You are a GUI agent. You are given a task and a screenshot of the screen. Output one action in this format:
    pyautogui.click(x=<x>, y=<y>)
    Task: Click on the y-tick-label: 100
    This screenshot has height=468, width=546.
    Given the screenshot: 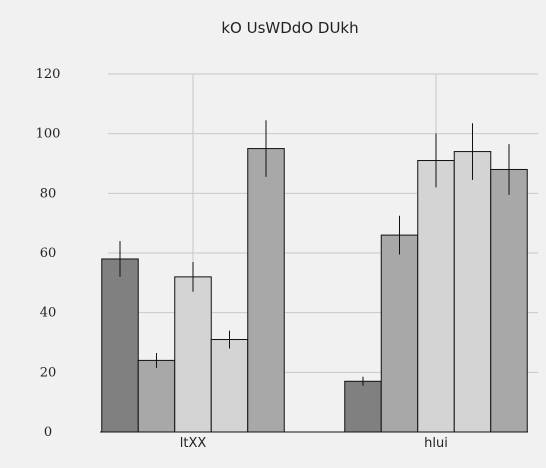 What is the action you would take?
    pyautogui.click(x=48, y=134)
    